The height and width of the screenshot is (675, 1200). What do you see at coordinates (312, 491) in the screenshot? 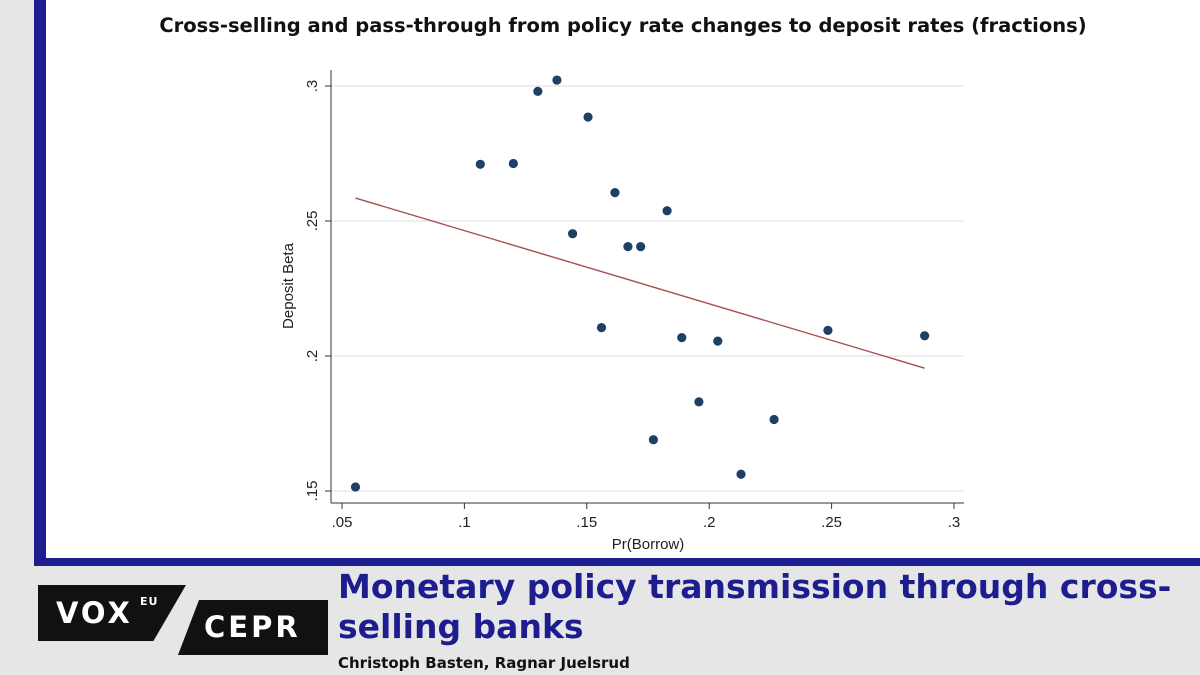
I see `y-tick-label: .15` at bounding box center [312, 491].